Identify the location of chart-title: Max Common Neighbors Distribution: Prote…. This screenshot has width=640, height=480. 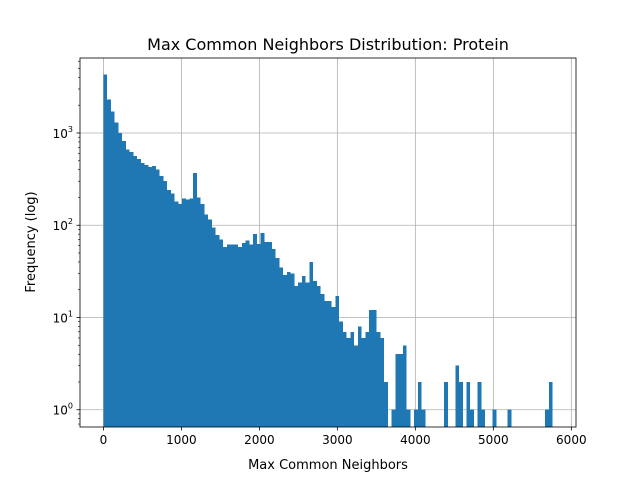
(328, 44).